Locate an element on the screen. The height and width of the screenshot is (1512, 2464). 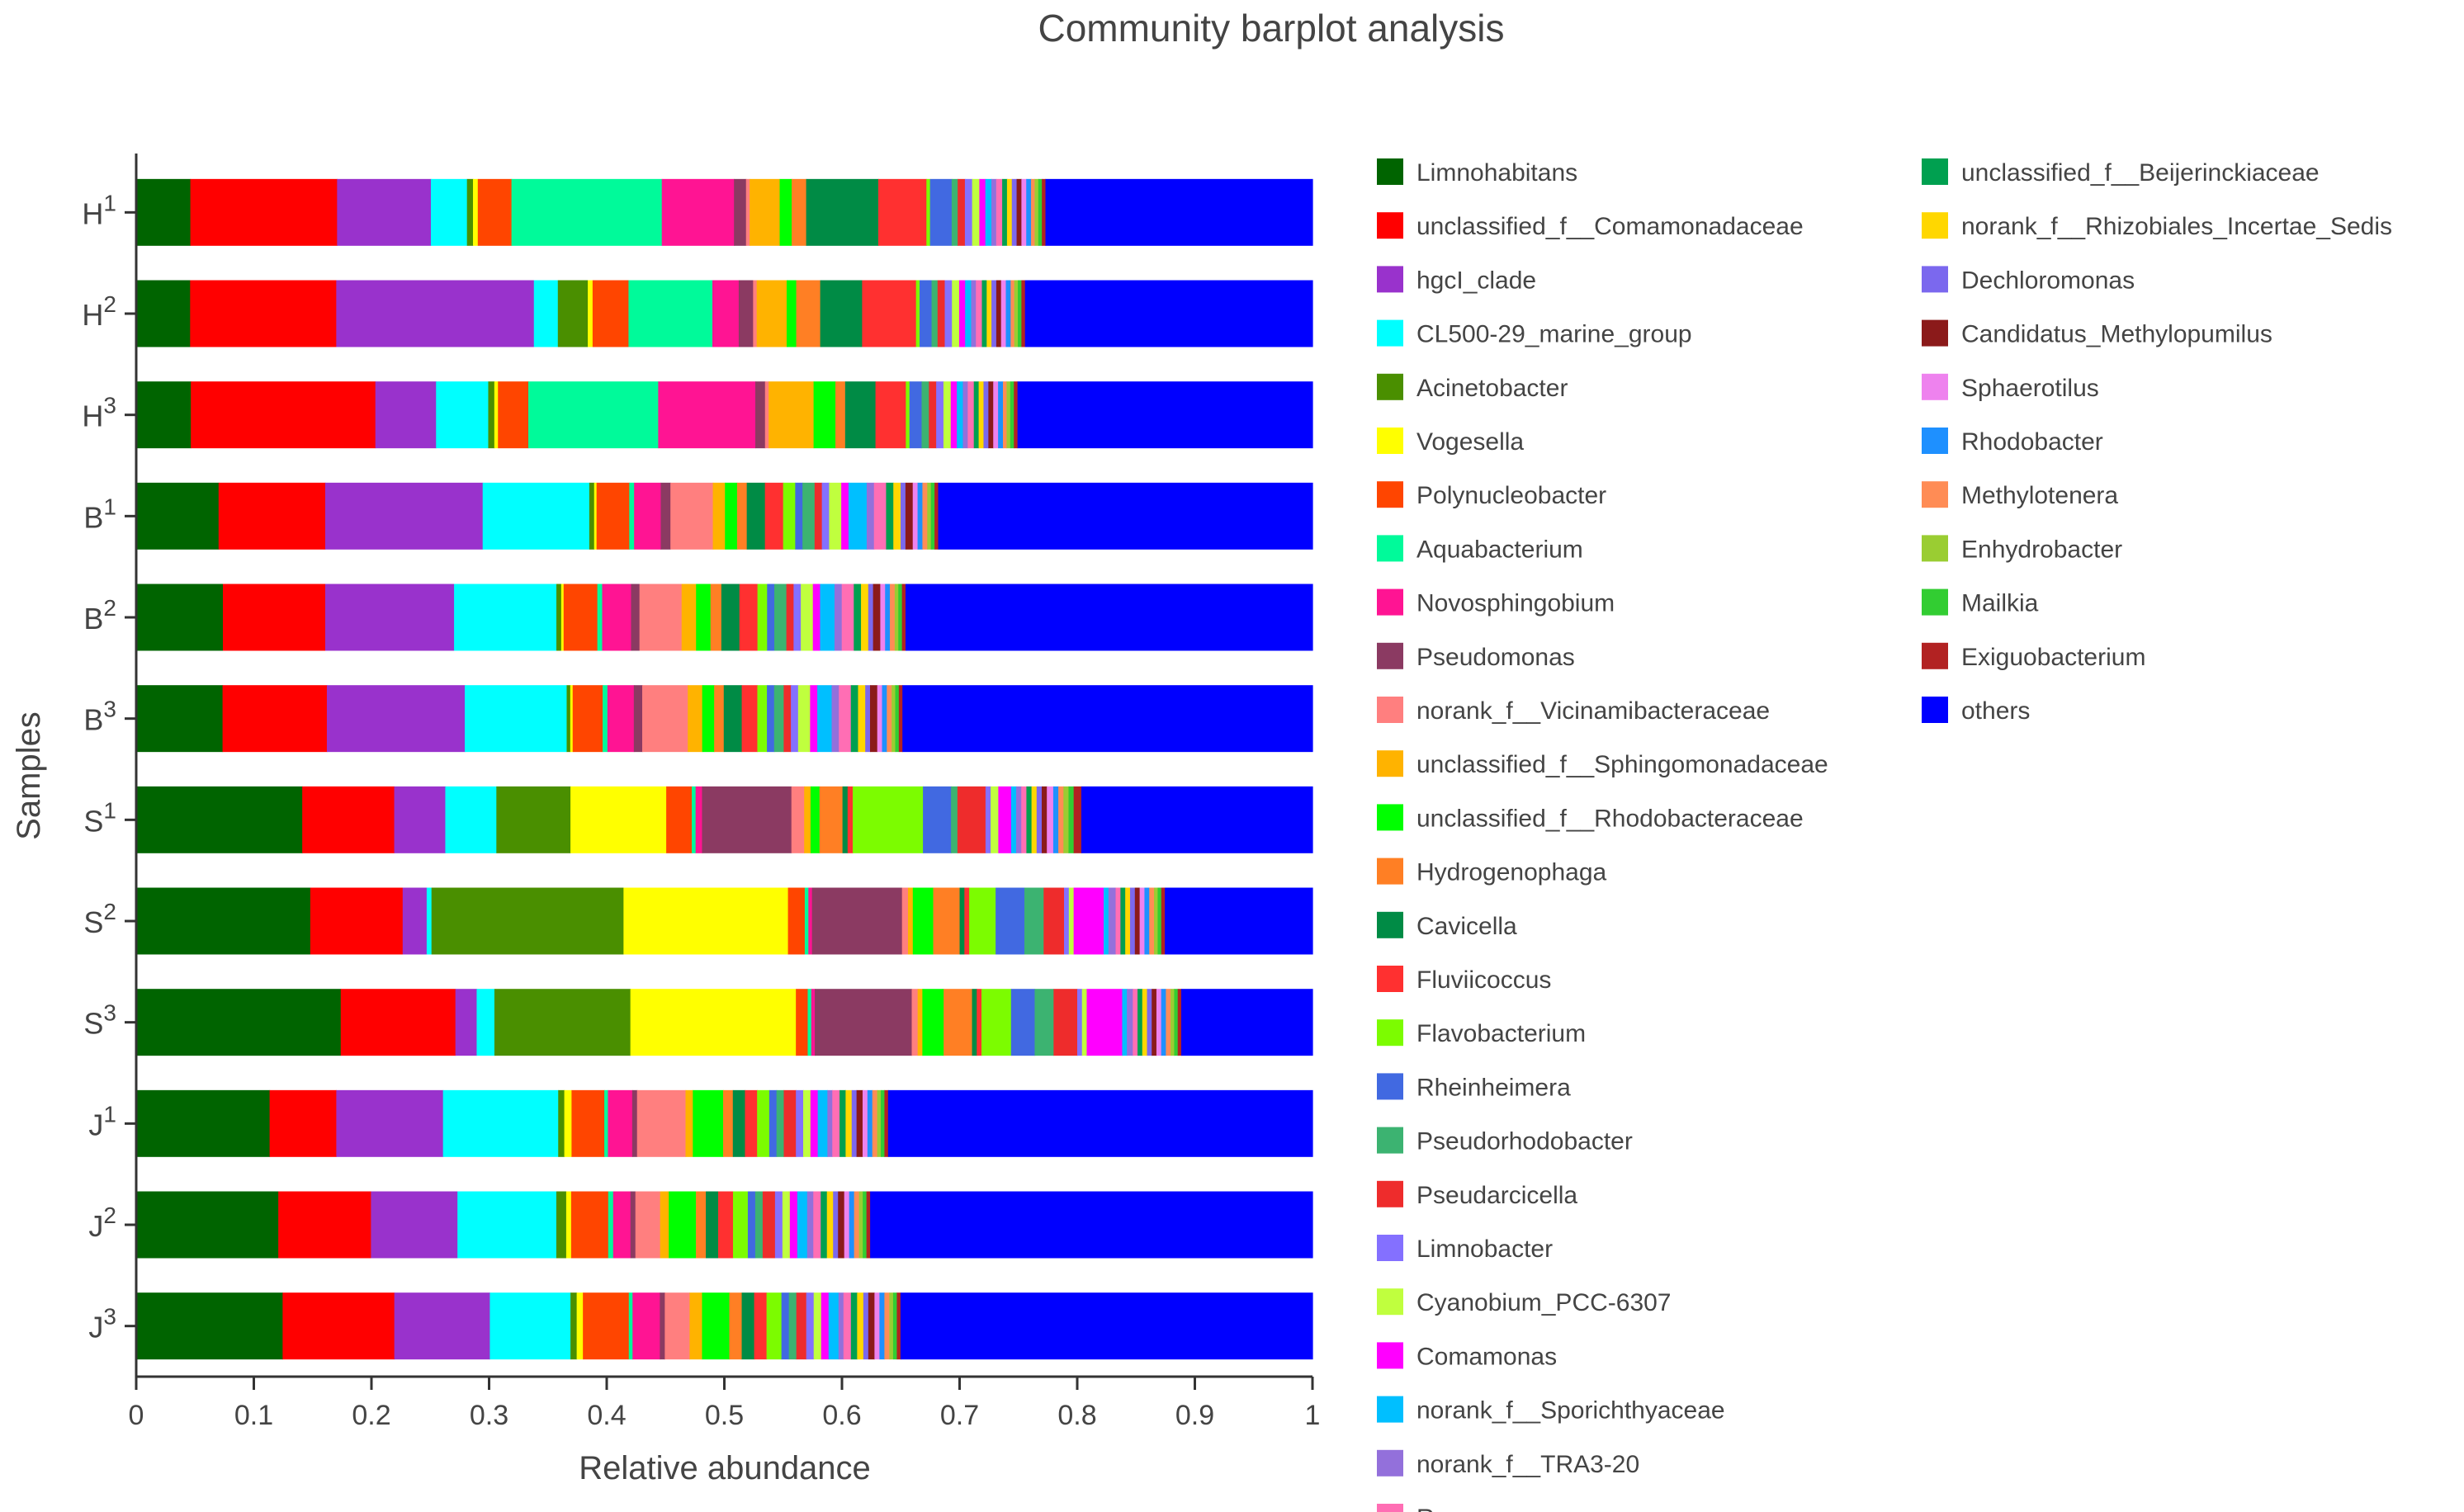
bar-segment-j3-candidatus-methylopumilus is located at coordinates (872, 1326).